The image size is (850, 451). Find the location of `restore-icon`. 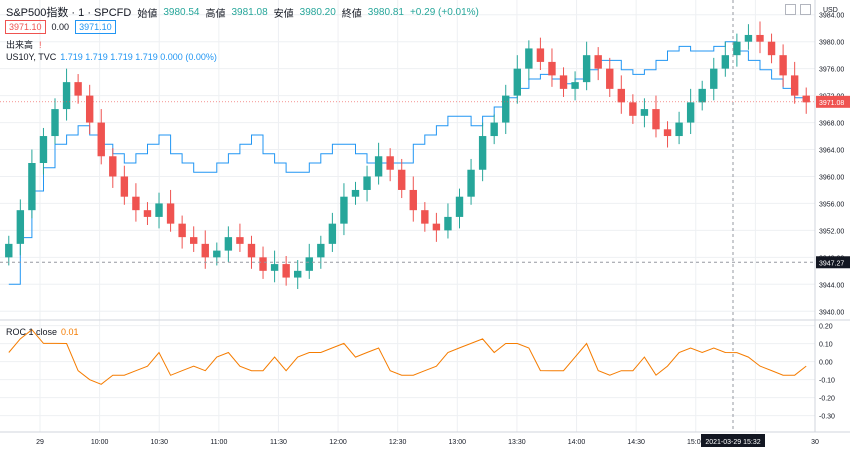

restore-icon is located at coordinates (790, 9).